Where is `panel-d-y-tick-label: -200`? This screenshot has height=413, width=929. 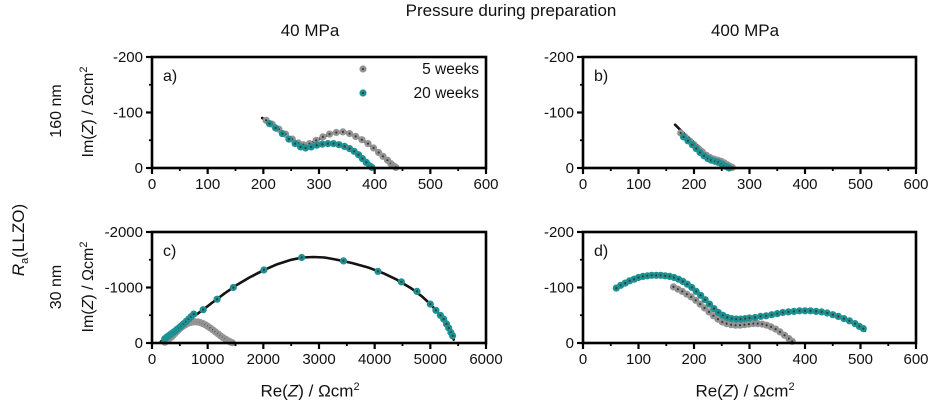
panel-d-y-tick-label: -200 is located at coordinates (559, 232).